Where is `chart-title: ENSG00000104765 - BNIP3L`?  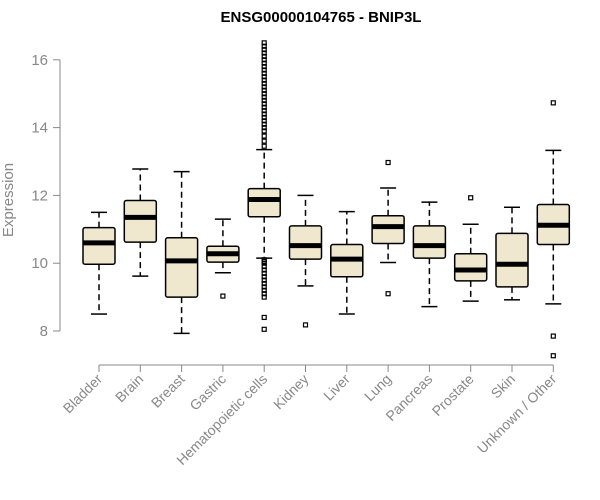 chart-title: ENSG00000104765 - BNIP3L is located at coordinates (321, 17).